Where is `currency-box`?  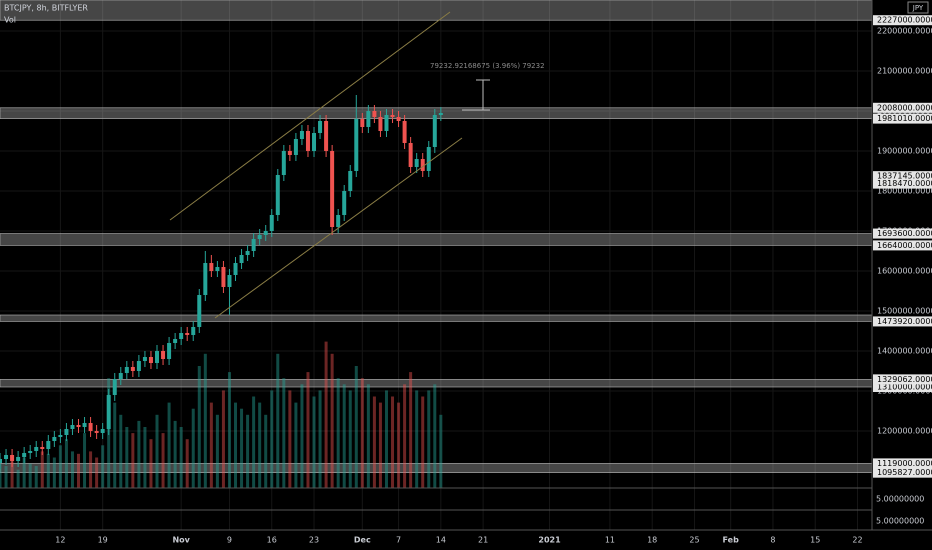
currency-box is located at coordinates (918, 7).